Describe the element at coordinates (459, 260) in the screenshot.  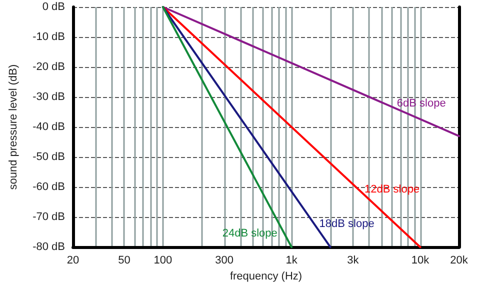
I see `x-tick-label: 20k` at that location.